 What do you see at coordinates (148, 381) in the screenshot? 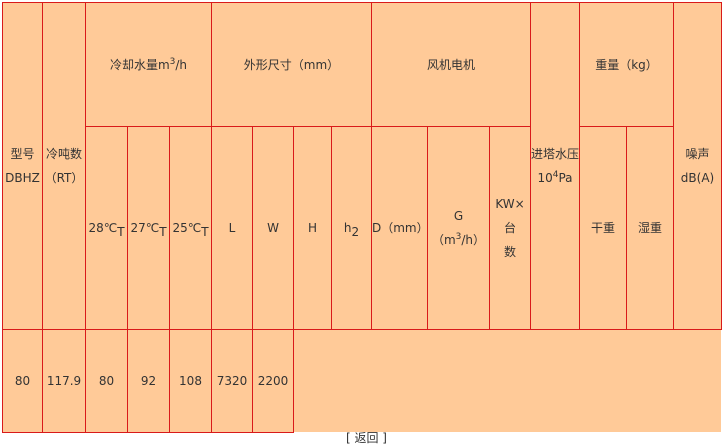
I see `cell-water-27: 92` at bounding box center [148, 381].